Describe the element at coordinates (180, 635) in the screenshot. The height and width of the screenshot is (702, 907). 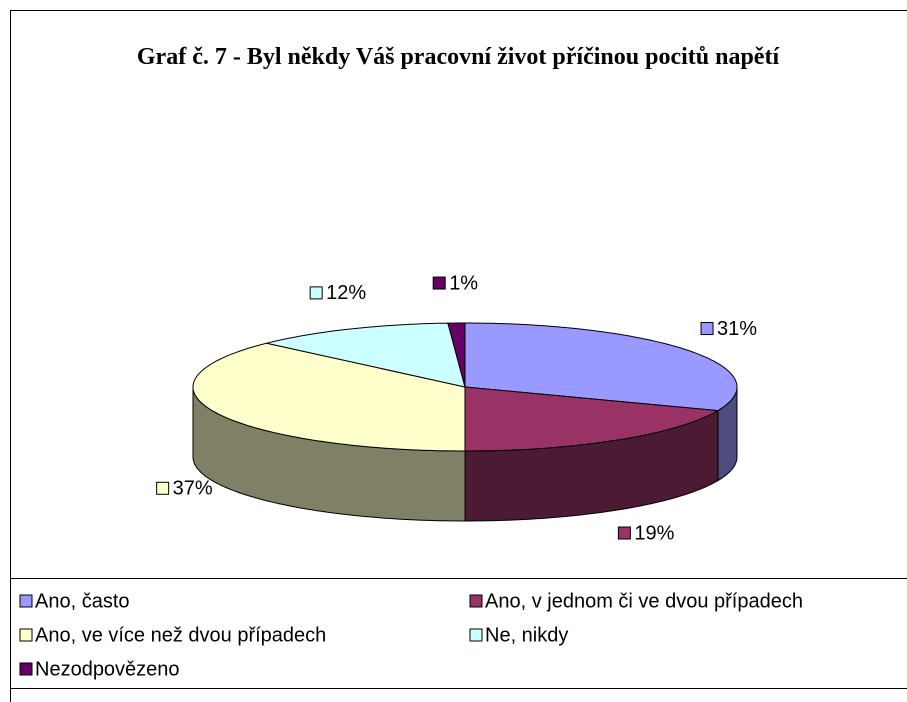
I see `legend-label: Ano, ve více než dvou případech` at that location.